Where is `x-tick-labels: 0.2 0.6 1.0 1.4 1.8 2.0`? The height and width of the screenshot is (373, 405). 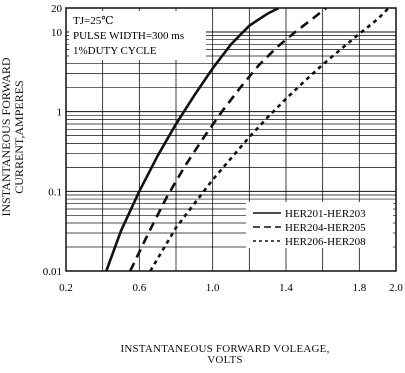 x-tick-labels: 0.2 0.6 1.0 1.4 1.8 2.0 is located at coordinates (231, 288).